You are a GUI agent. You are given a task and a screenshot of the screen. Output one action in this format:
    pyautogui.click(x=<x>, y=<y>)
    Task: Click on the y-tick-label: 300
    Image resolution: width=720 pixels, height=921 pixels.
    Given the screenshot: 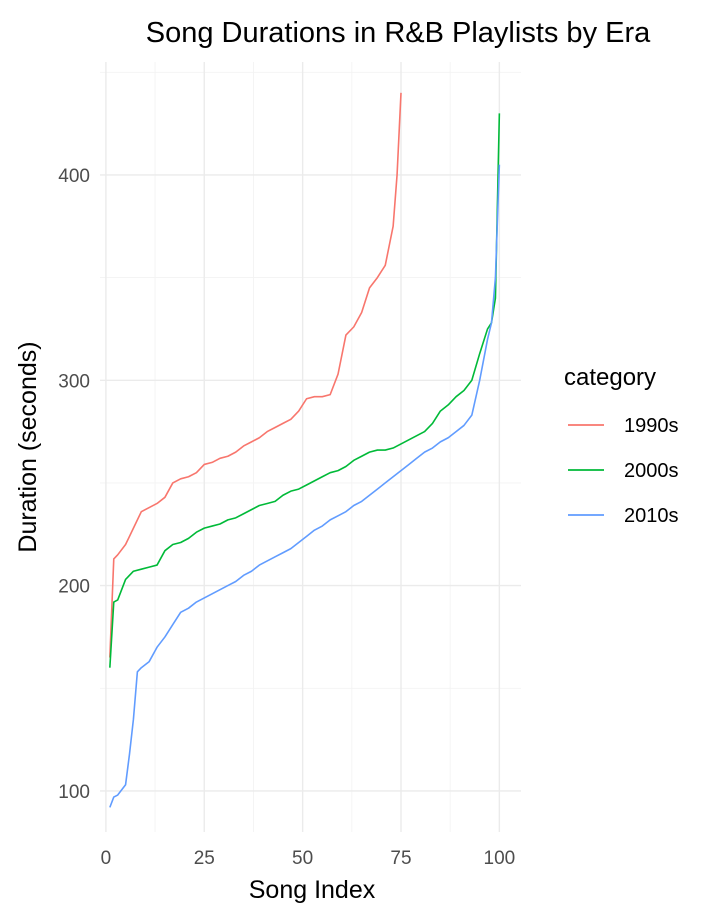 What is the action you would take?
    pyautogui.click(x=74, y=381)
    